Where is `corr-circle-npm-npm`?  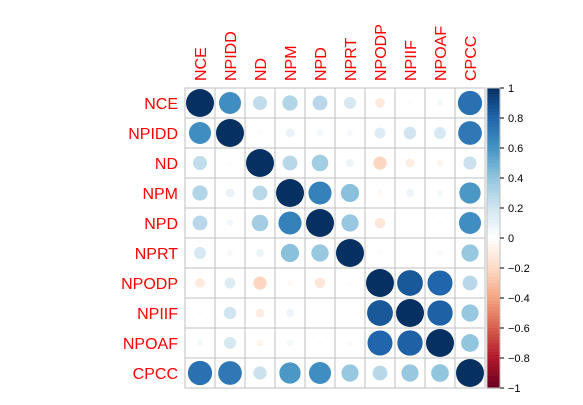
corr-circle-npm-npm is located at coordinates (290, 193).